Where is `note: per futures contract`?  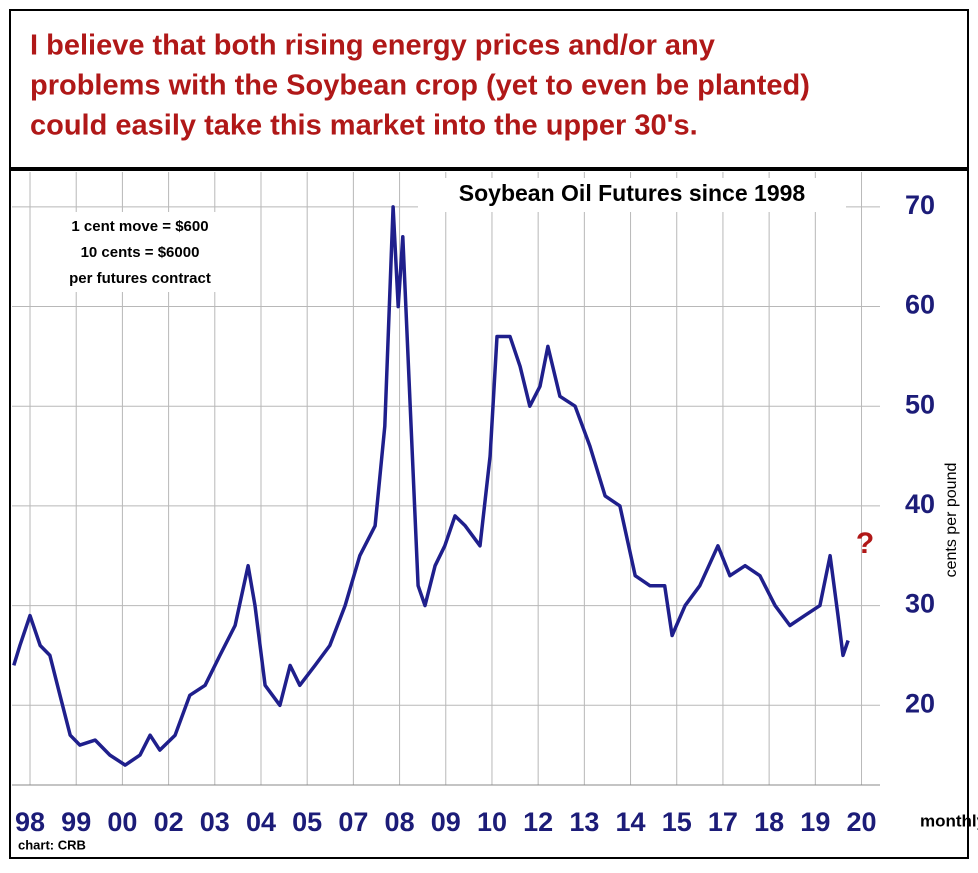 note: per futures contract is located at coordinates (140, 278).